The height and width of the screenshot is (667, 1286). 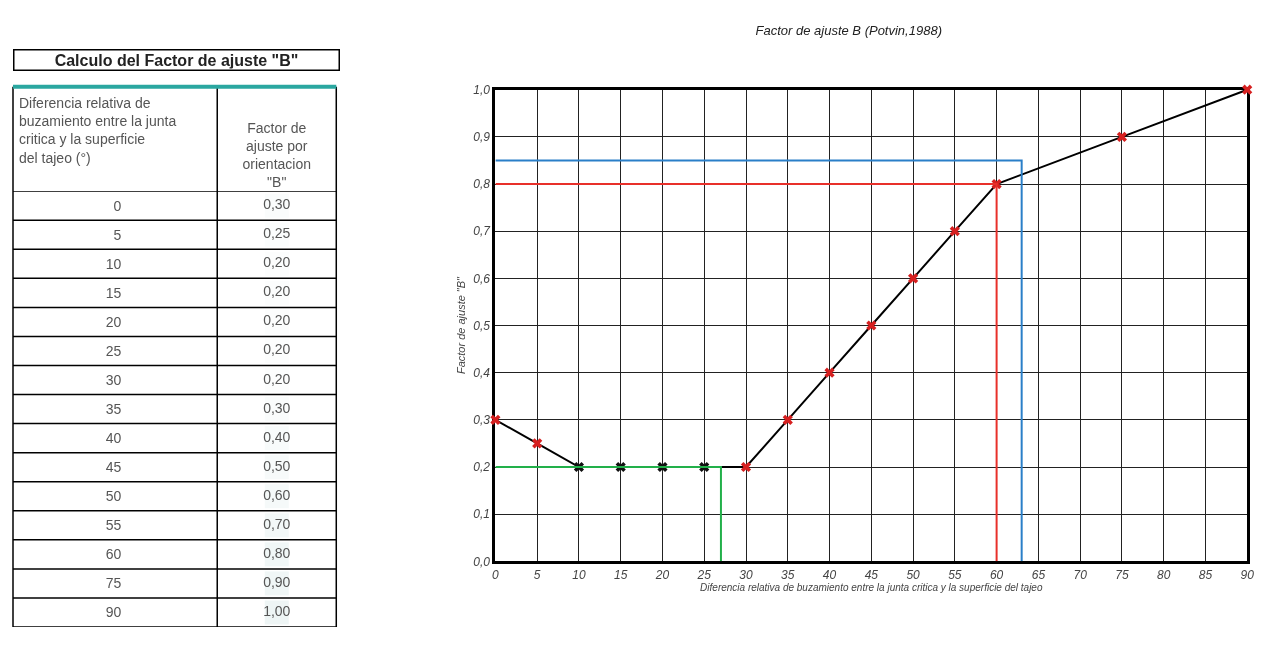 What do you see at coordinates (113, 438) in the screenshot?
I see `y-tick-label: 40` at bounding box center [113, 438].